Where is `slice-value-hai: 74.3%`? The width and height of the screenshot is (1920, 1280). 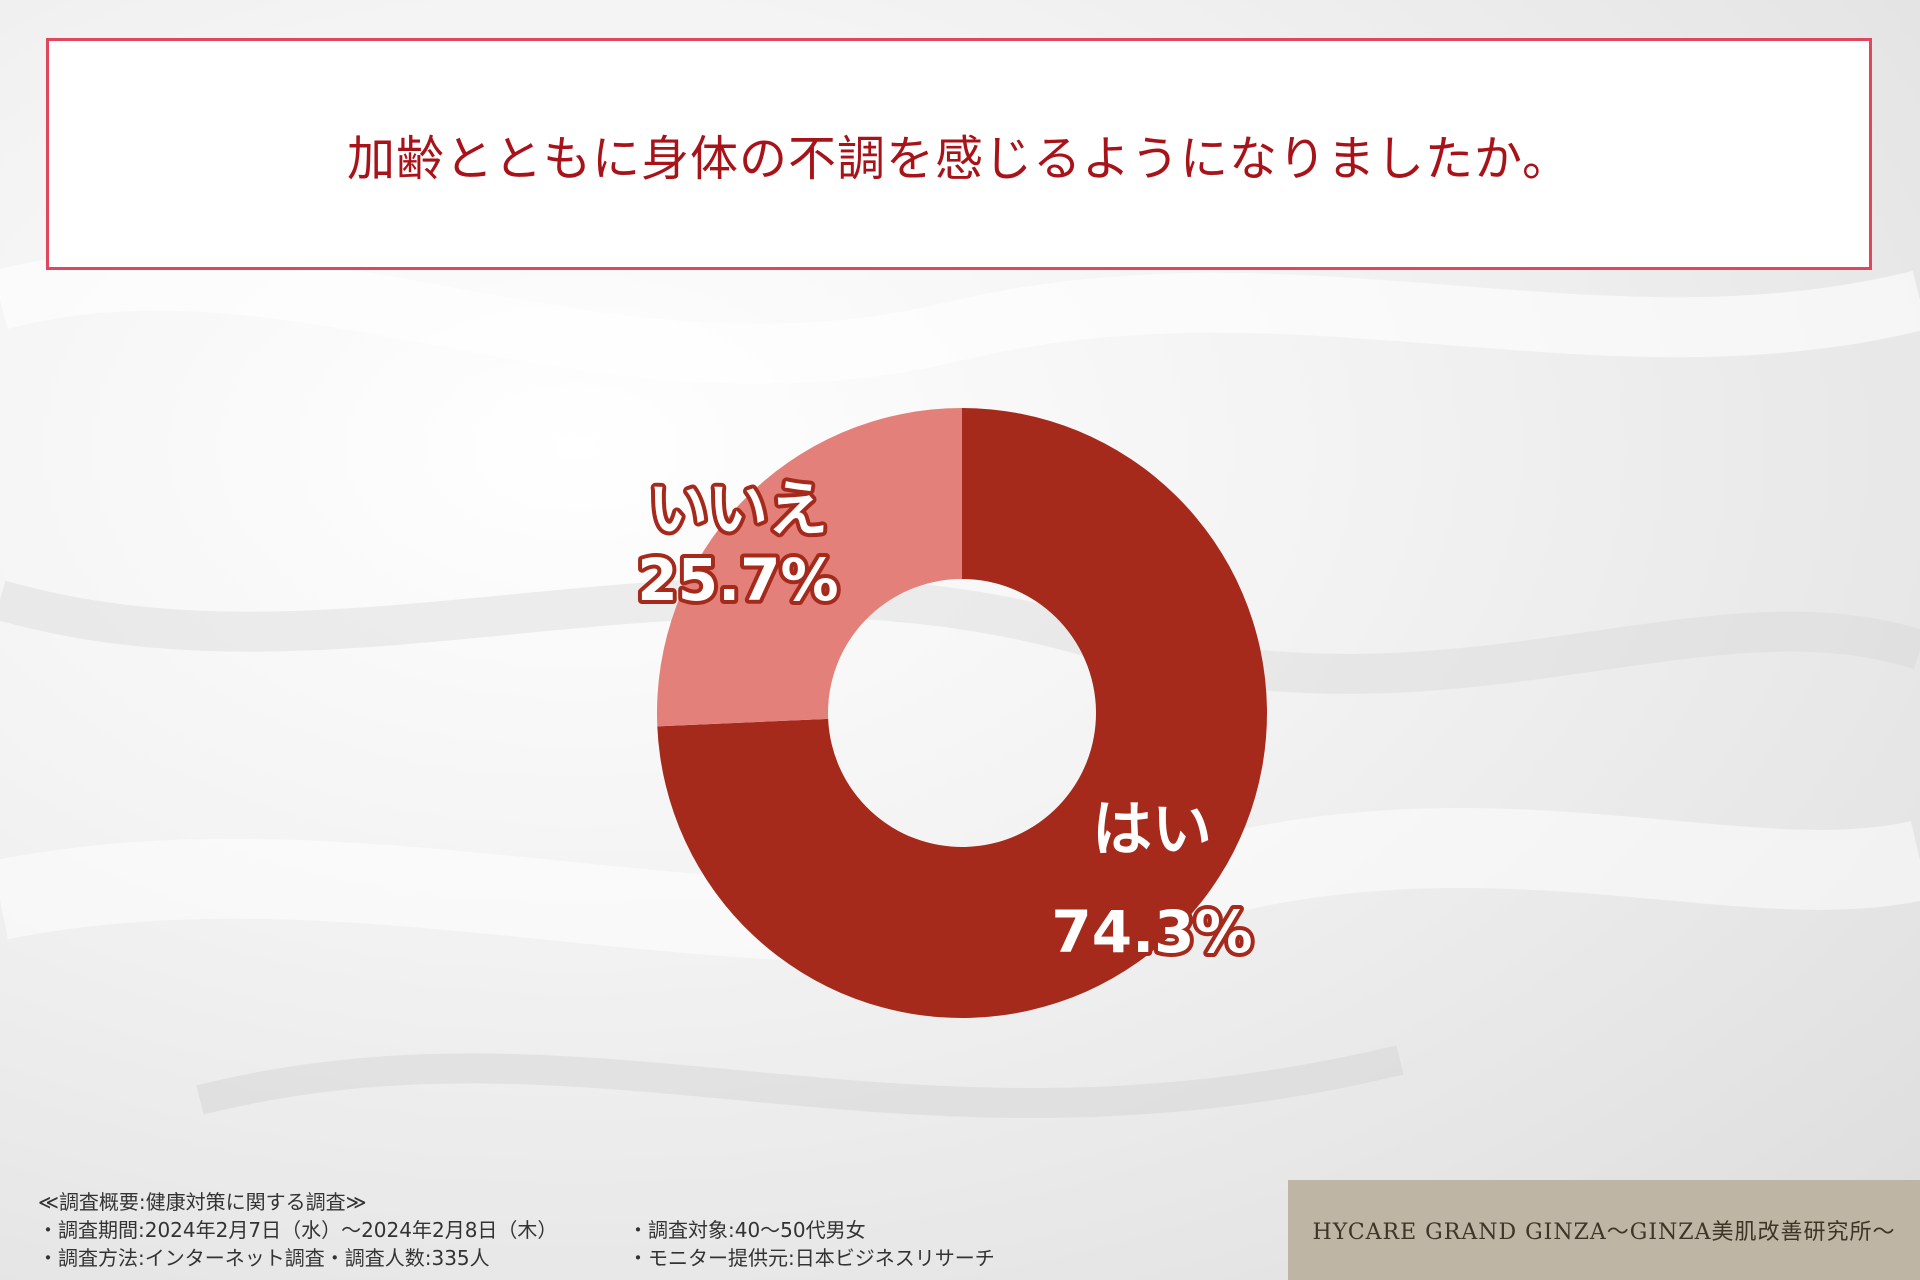 slice-value-hai: 74.3% is located at coordinates (1151, 932).